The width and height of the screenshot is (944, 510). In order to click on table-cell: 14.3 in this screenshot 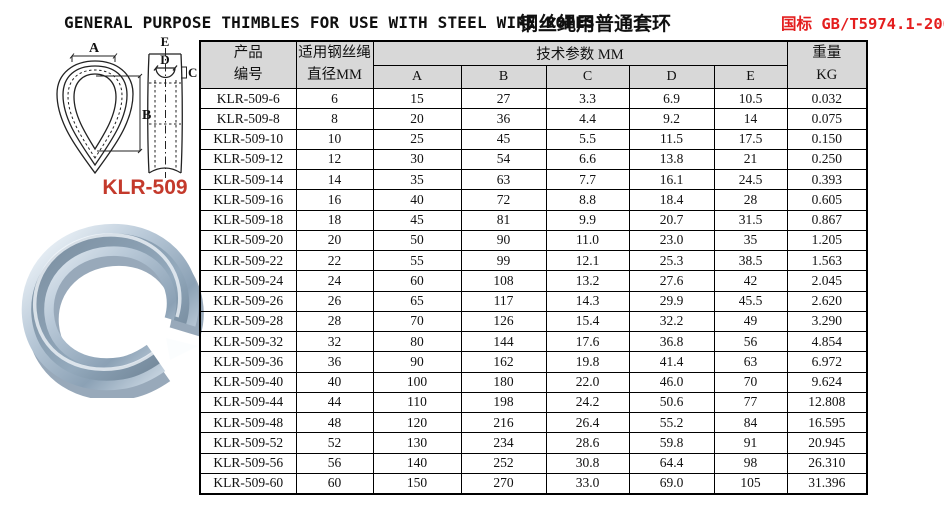, I will do `click(587, 301)`.